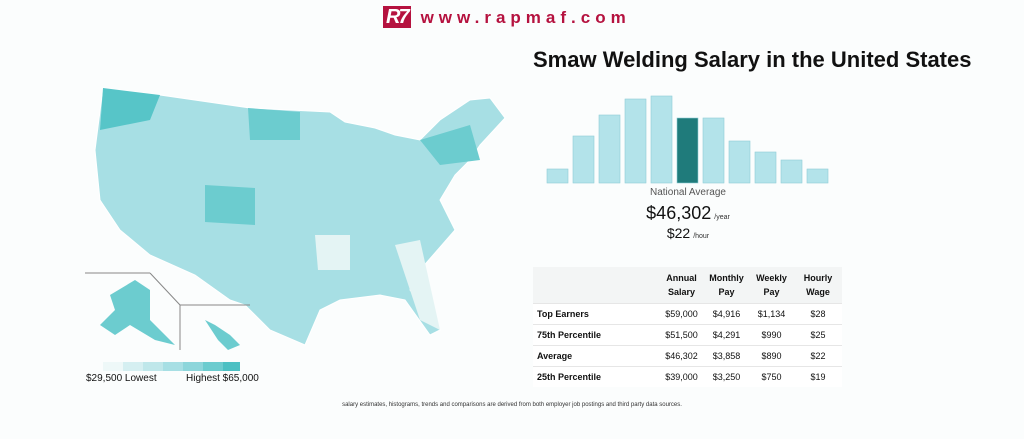 The height and width of the screenshot is (439, 1024). Describe the element at coordinates (222, 335) in the screenshot. I see `hawaii` at that location.